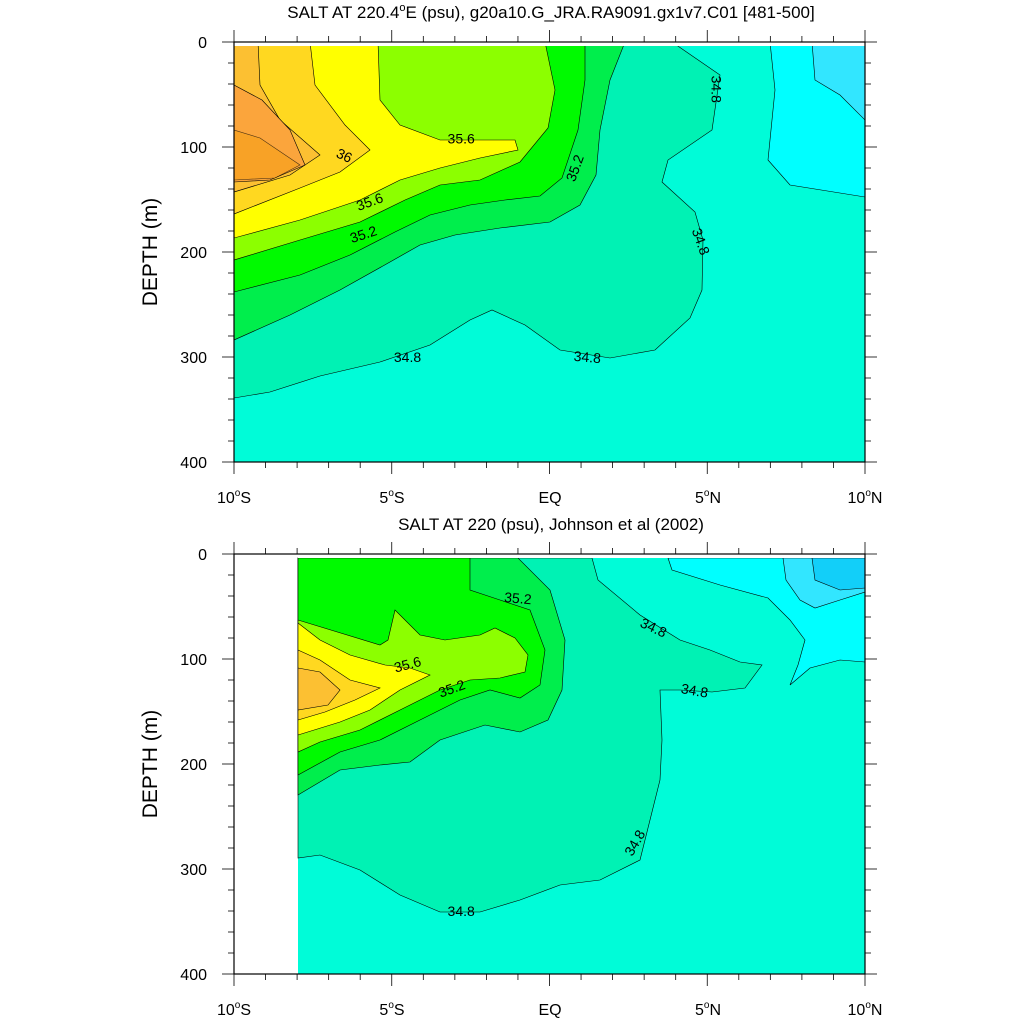 The height and width of the screenshot is (1029, 1024). What do you see at coordinates (150, 764) in the screenshot?
I see `obs-y-axis-label: DEPTH (m)` at bounding box center [150, 764].